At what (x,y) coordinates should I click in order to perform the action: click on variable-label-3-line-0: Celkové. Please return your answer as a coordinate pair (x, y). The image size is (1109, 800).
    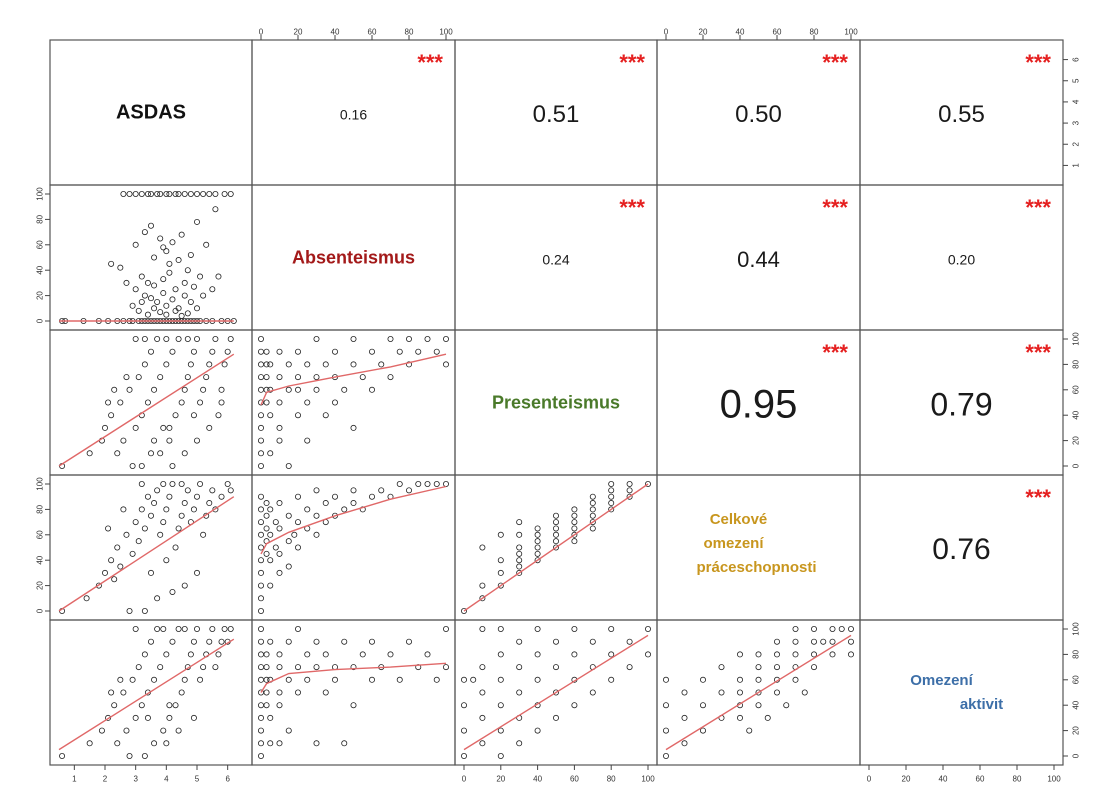
    Looking at the image, I should click on (739, 519).